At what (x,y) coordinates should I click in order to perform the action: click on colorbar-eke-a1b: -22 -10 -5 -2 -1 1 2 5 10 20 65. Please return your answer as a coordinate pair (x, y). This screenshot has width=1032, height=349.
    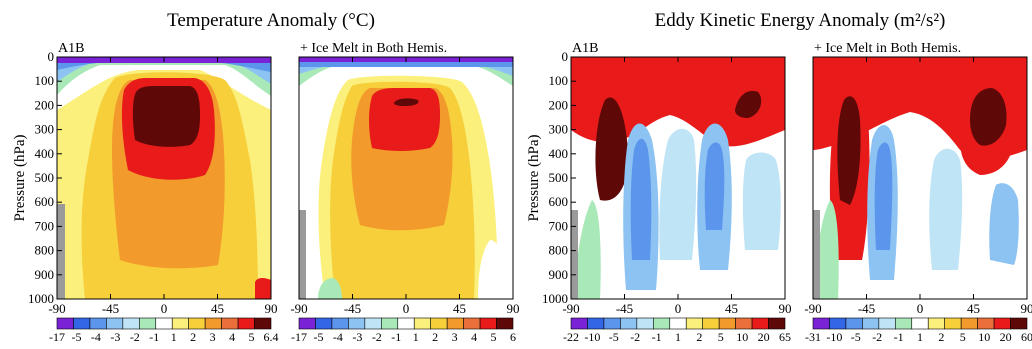
    Looking at the image, I should click on (677, 330).